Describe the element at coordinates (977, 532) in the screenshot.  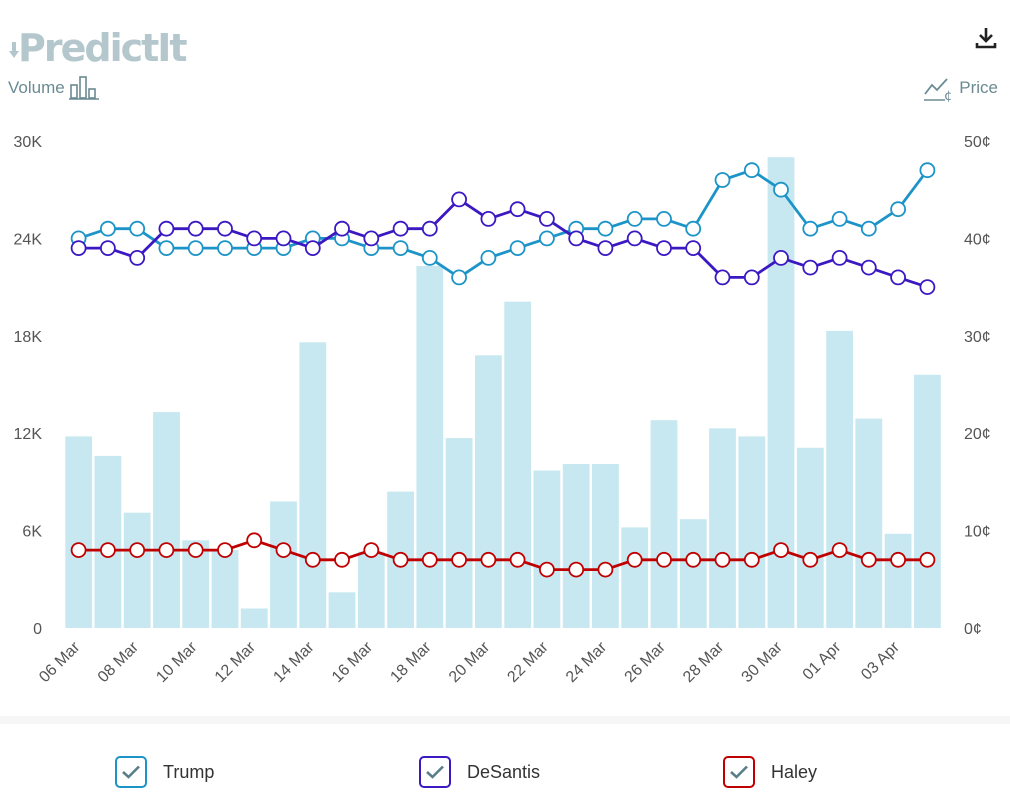
I see `y-right-tick-label: 10¢` at that location.